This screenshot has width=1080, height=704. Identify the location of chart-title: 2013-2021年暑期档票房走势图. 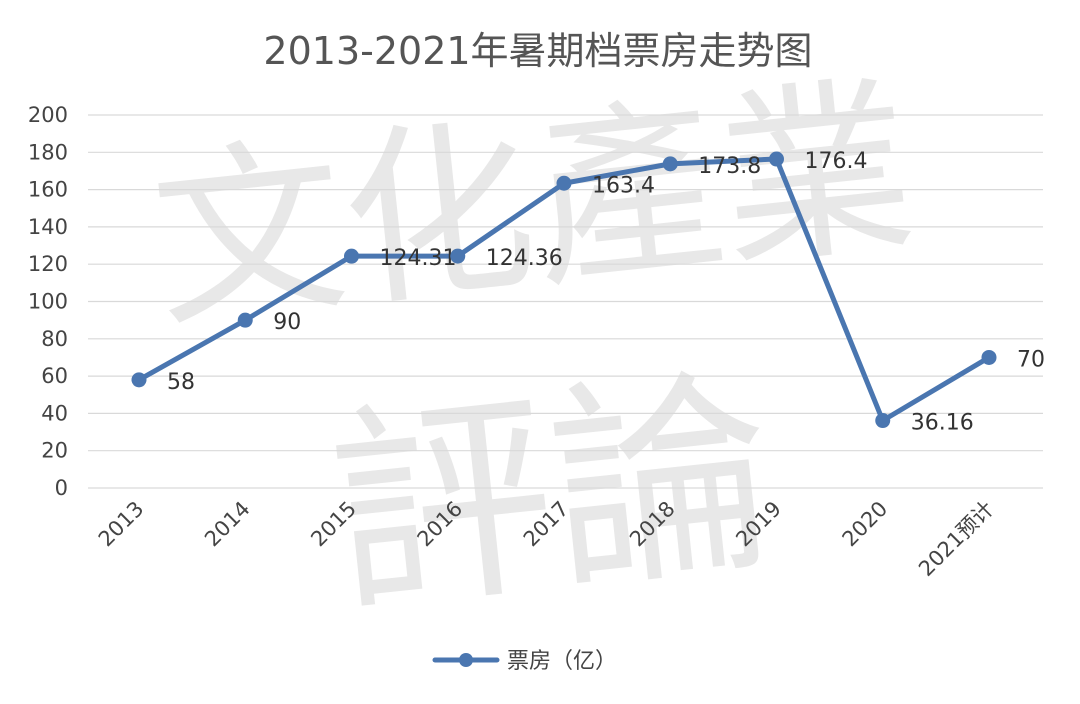
(537, 51).